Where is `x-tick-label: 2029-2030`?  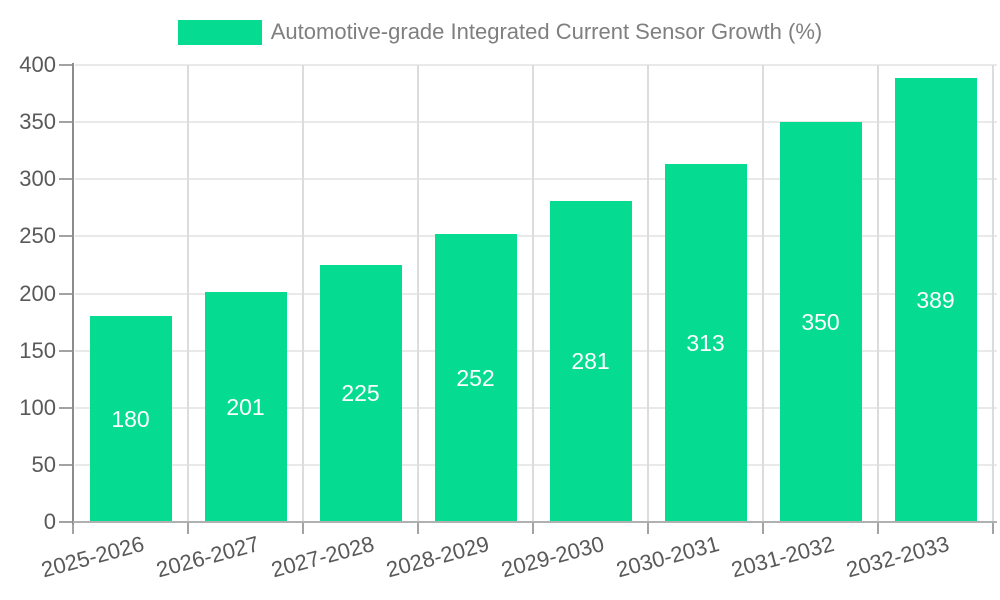
x-tick-label: 2029-2030 is located at coordinates (552, 557).